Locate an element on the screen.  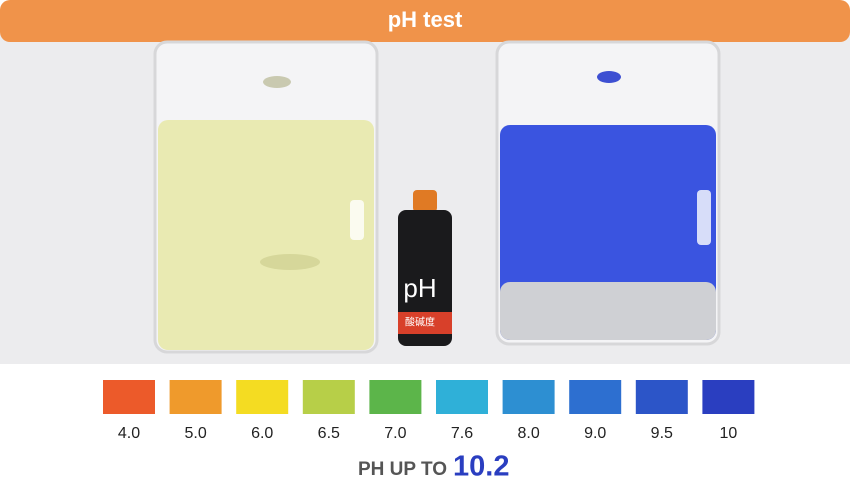
reagent-bottle: pH 酸碱度 is located at coordinates (425, 268).